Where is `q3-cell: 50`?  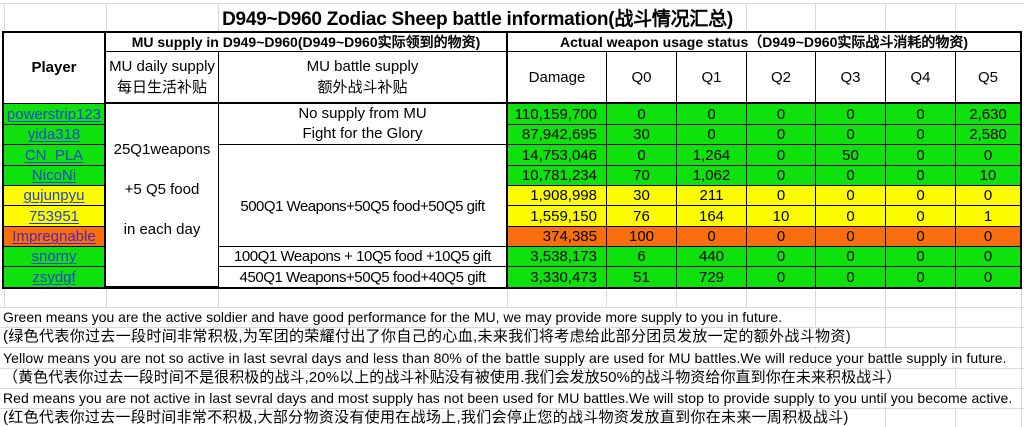 q3-cell: 50 is located at coordinates (851, 155).